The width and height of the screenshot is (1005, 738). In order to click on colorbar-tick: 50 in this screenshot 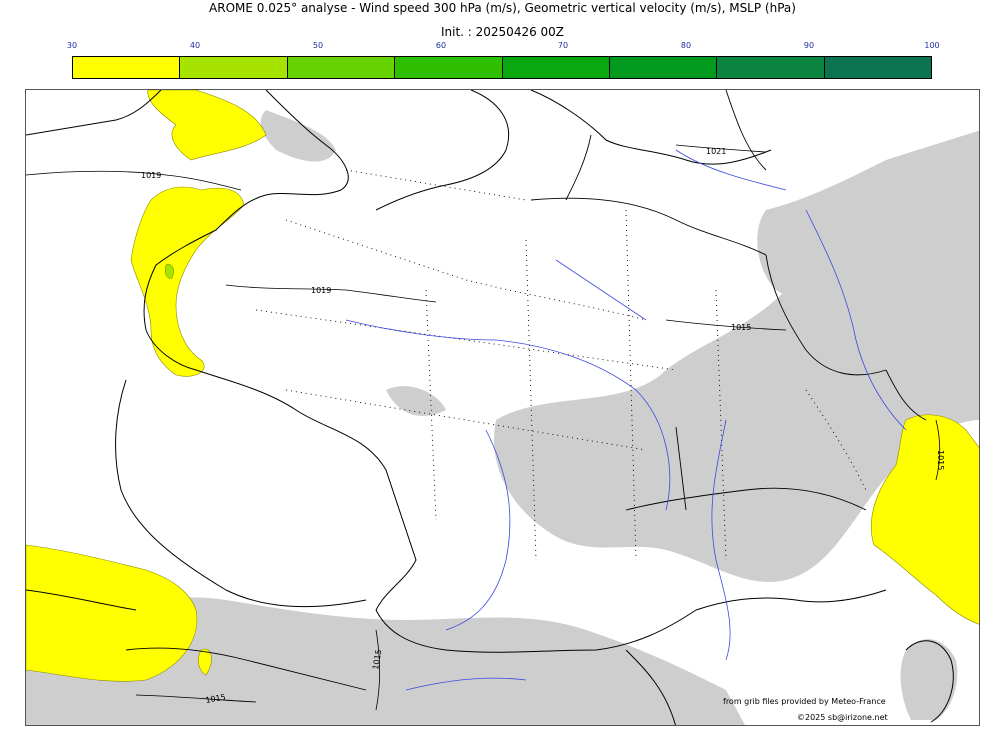, I will do `click(318, 45)`.